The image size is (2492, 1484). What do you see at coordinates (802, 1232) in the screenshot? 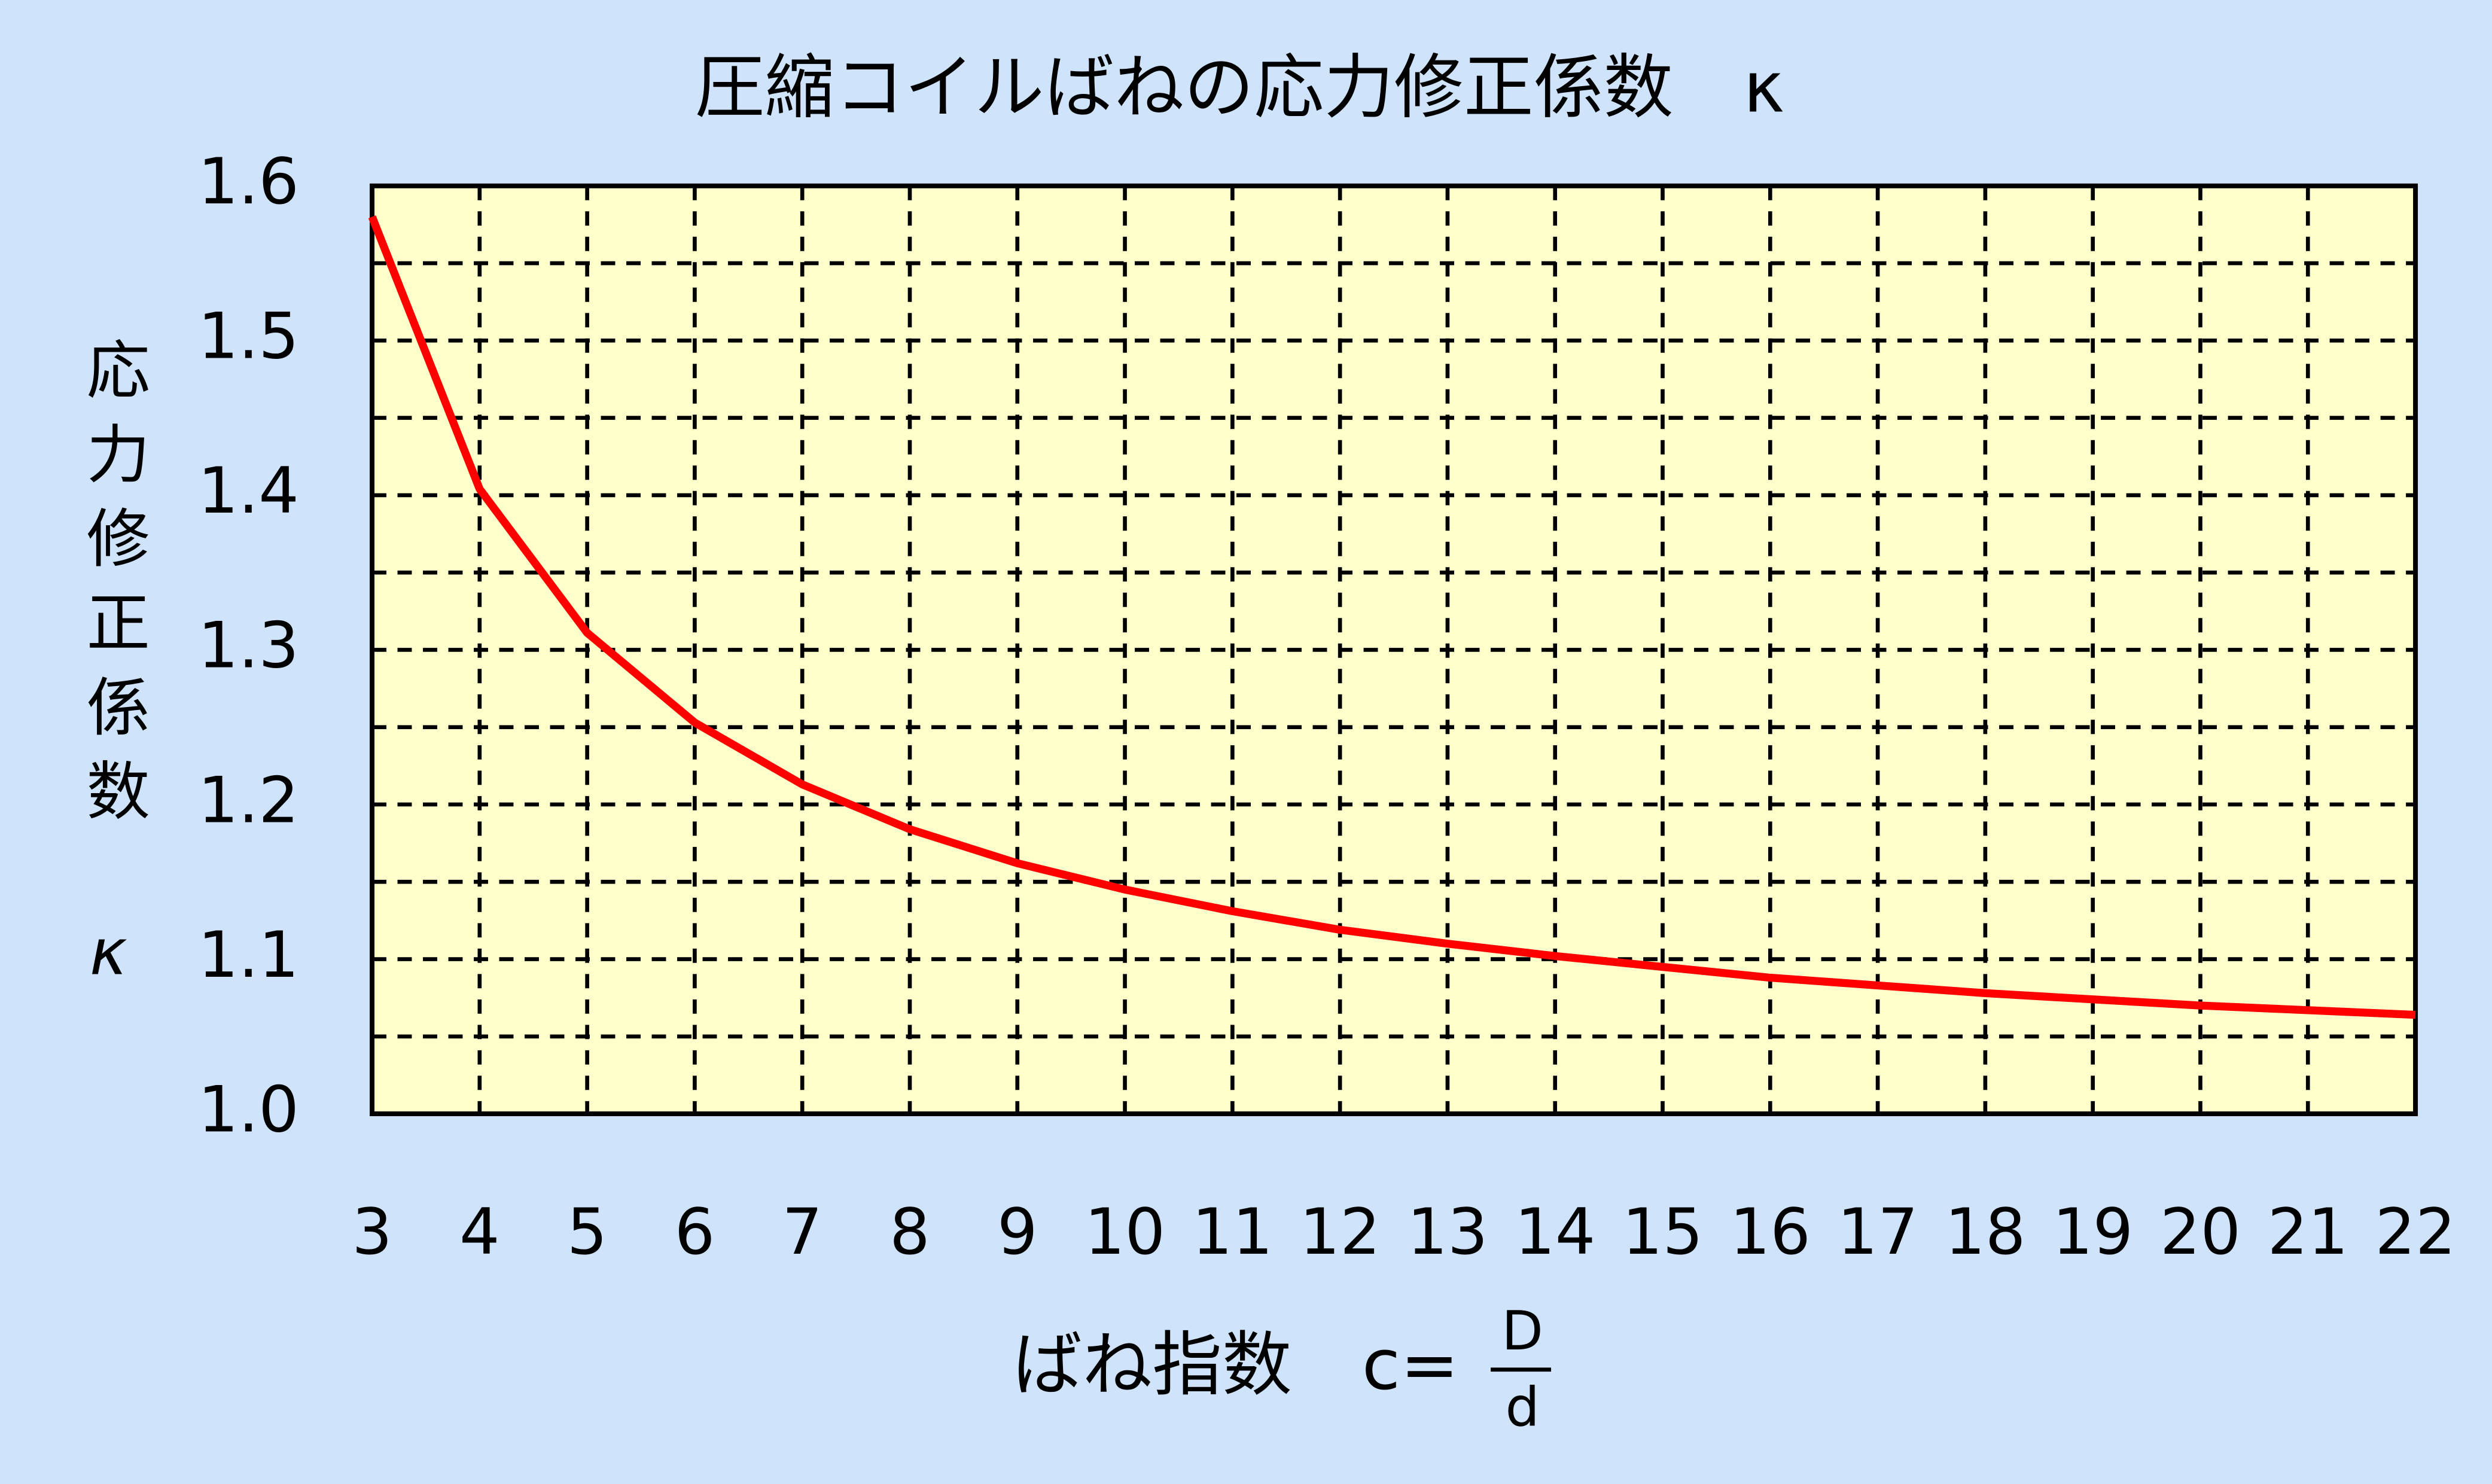
I see `x-tick-label: 7` at bounding box center [802, 1232].